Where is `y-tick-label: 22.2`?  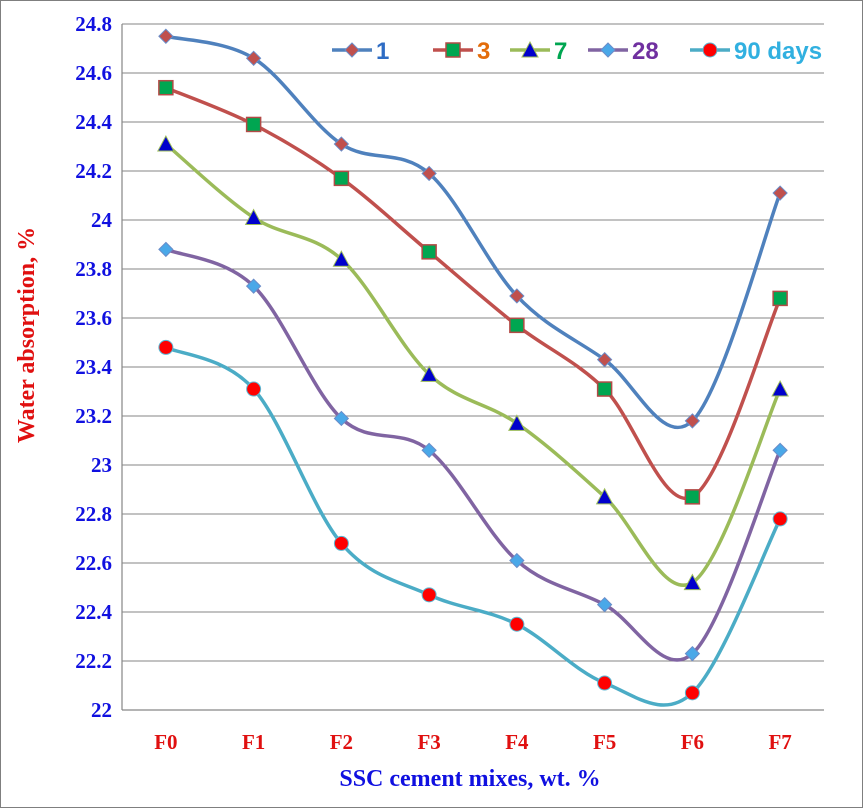
y-tick-label: 22.2 is located at coordinates (93, 661).